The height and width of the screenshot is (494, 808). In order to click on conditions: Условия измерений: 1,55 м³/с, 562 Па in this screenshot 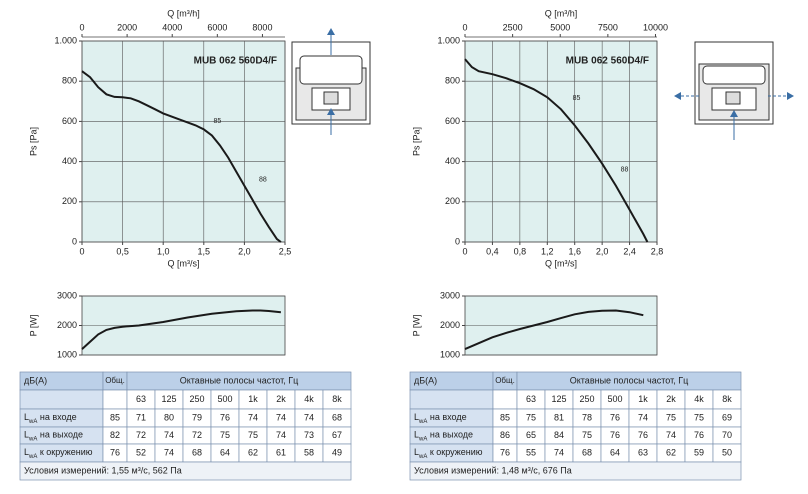, I will do `click(103, 470)`.